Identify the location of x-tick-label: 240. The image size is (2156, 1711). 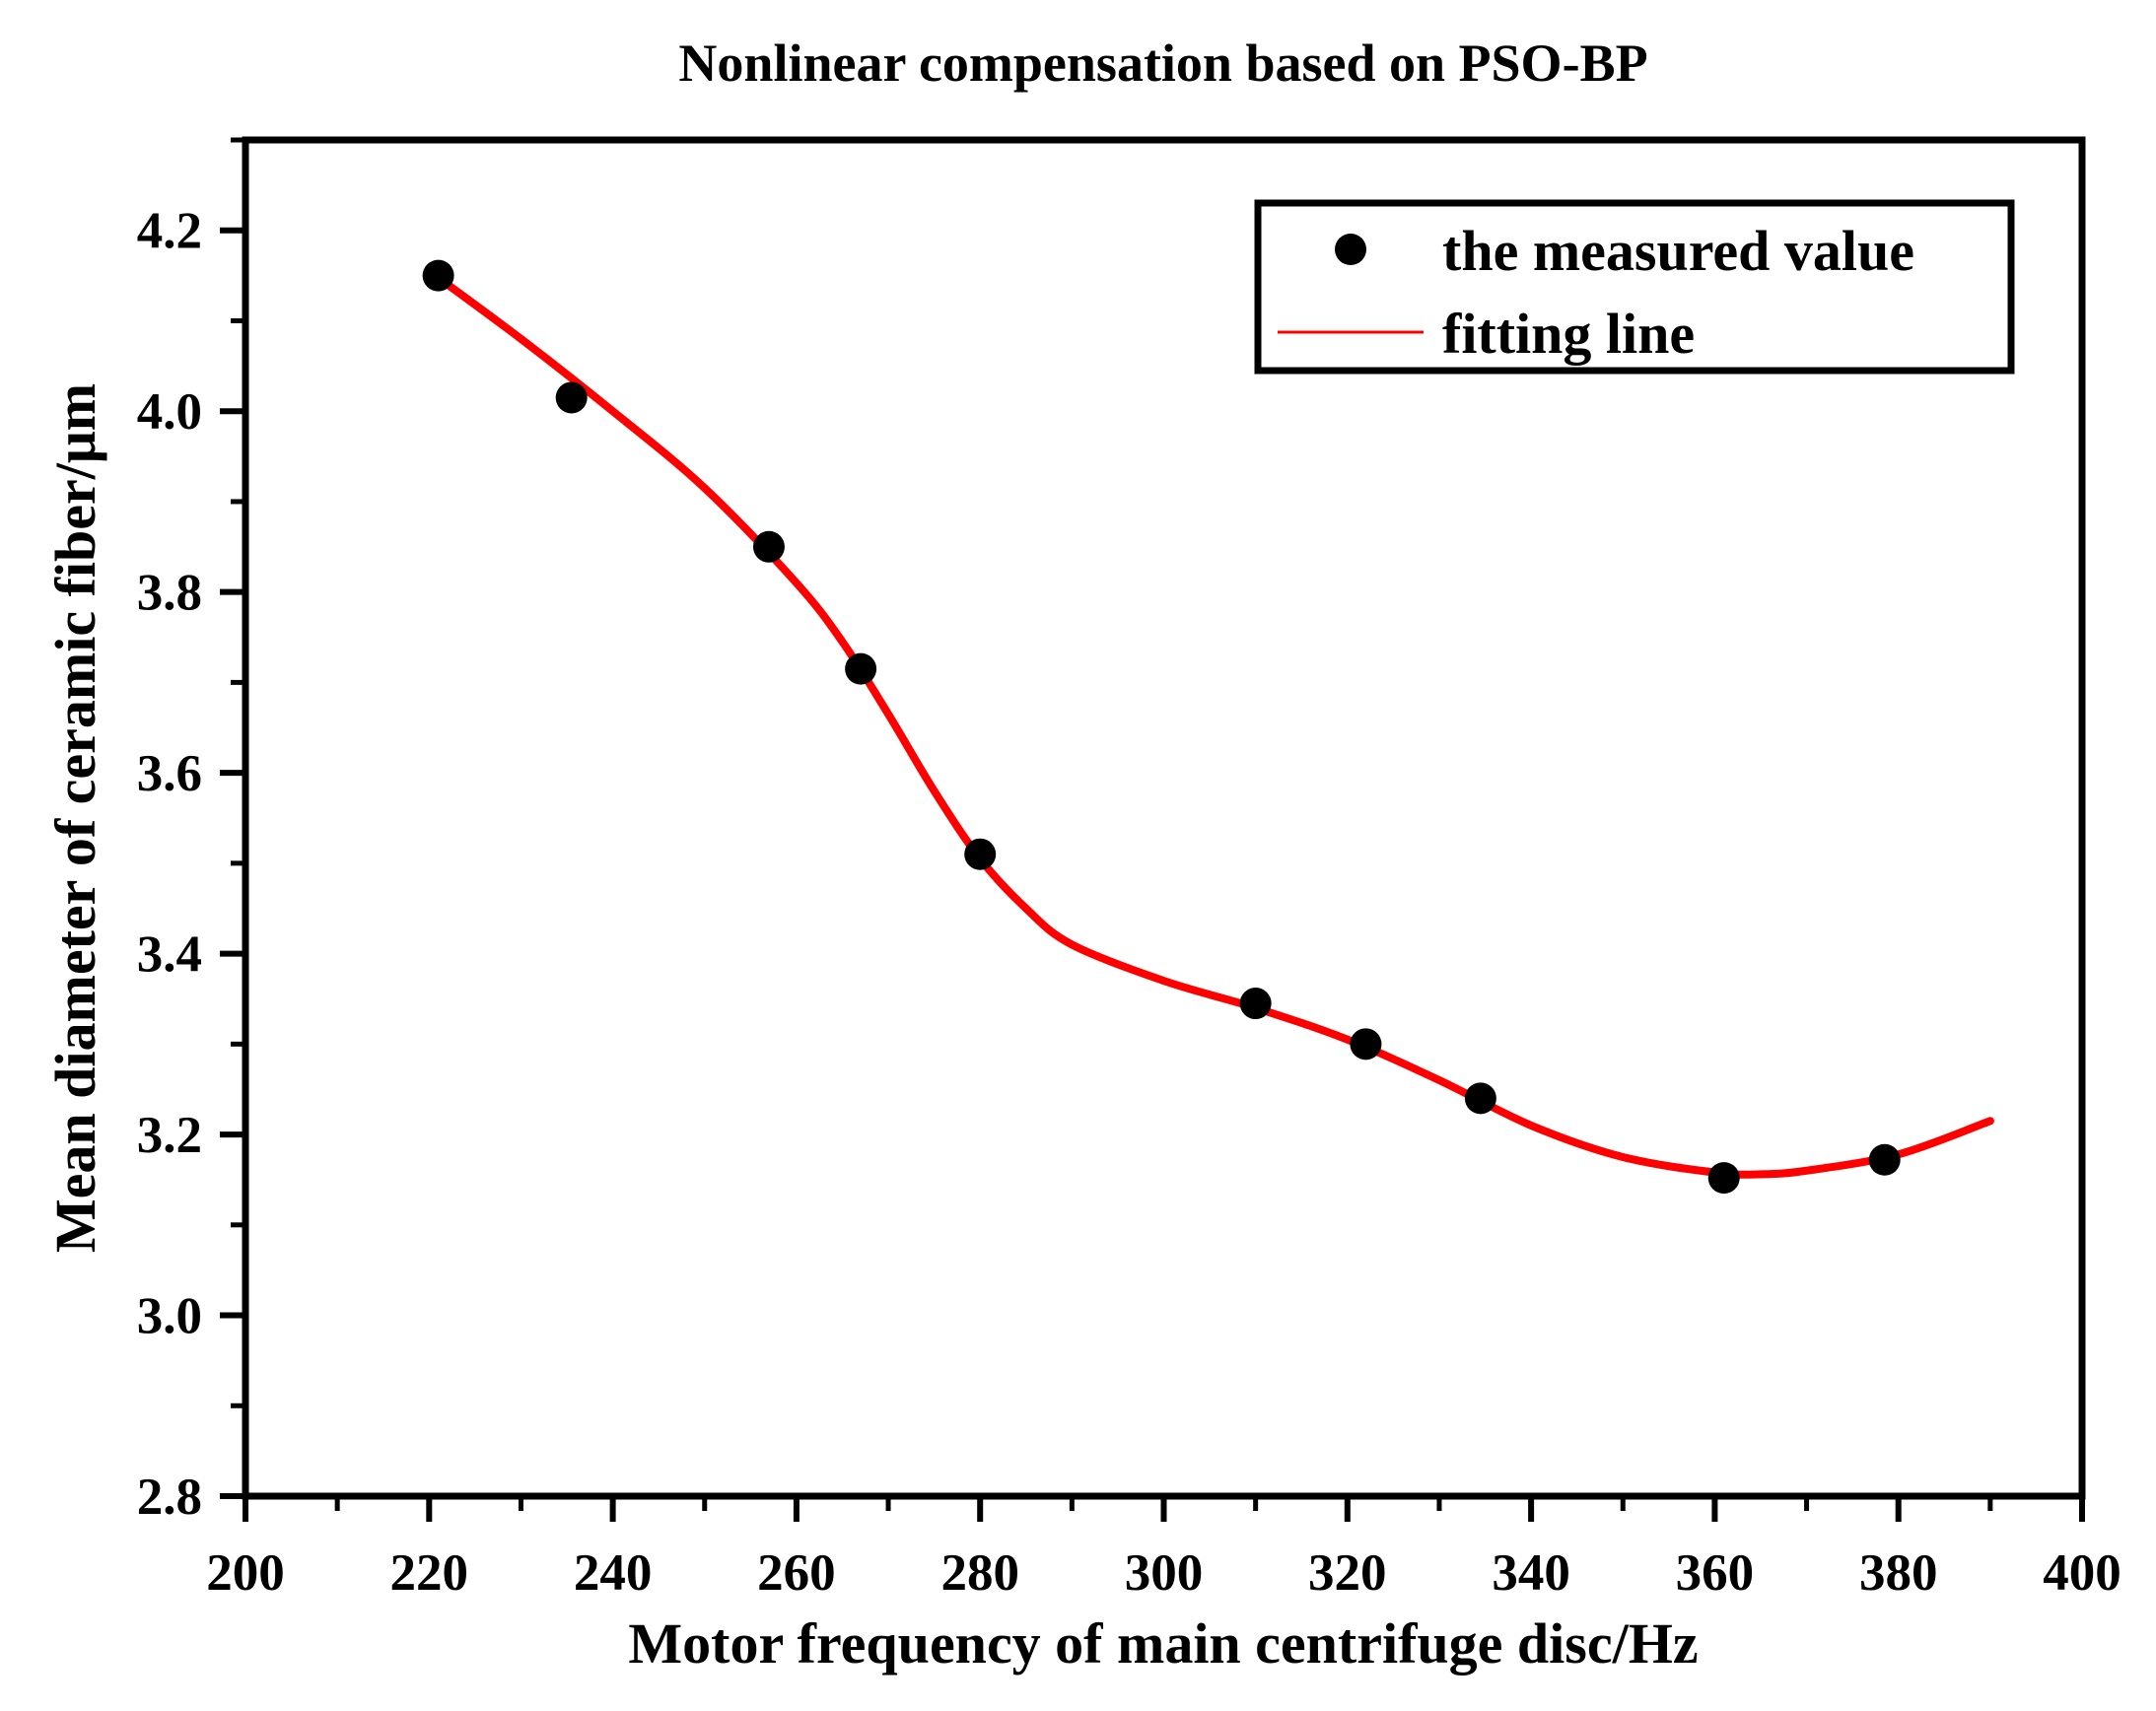
(613, 1573).